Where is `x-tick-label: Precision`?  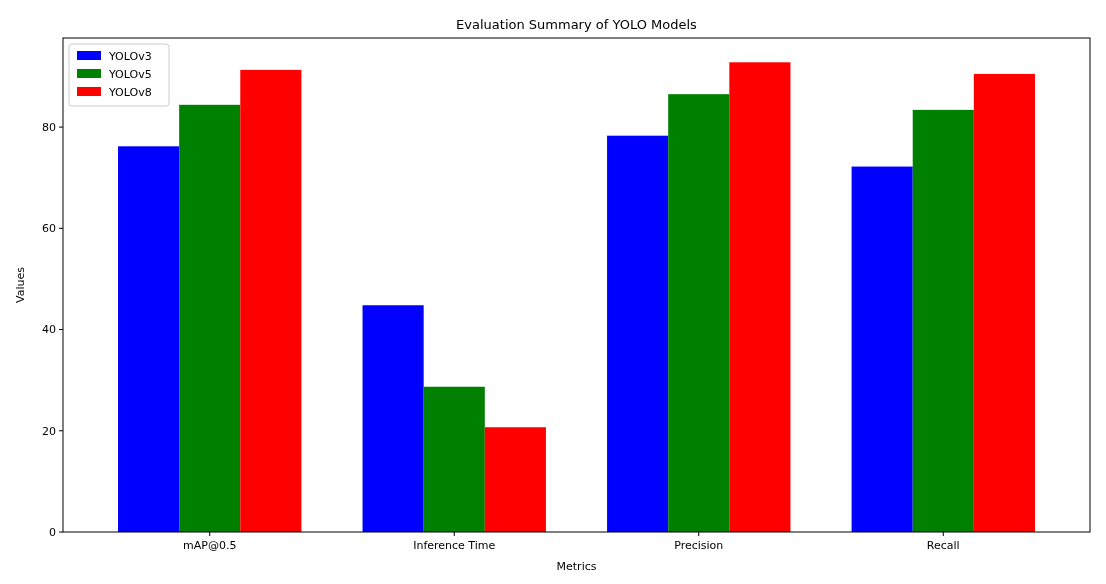 x-tick-label: Precision is located at coordinates (699, 545).